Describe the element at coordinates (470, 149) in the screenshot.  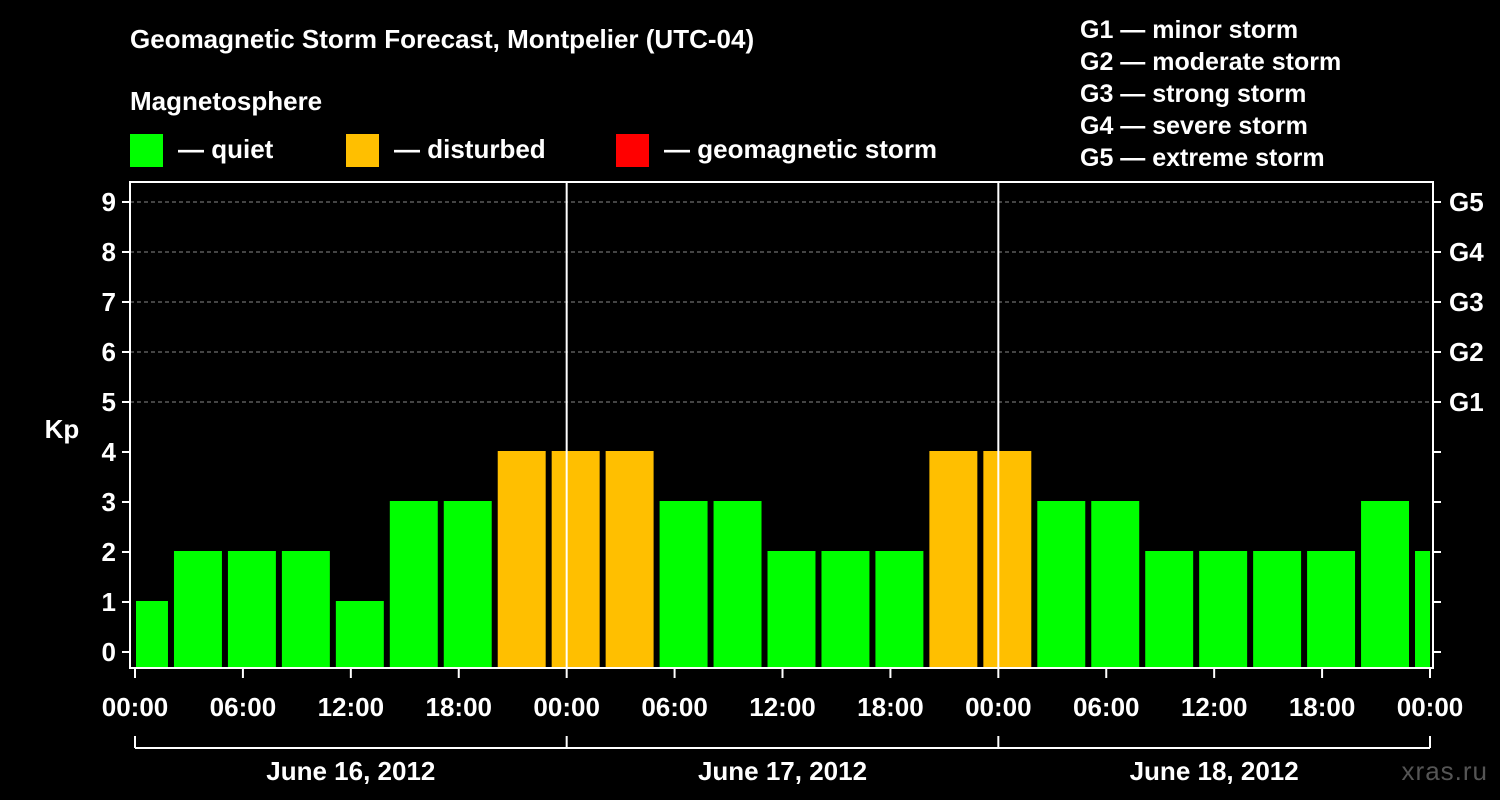
I see `legend-label-disturbed: — disturbed` at that location.